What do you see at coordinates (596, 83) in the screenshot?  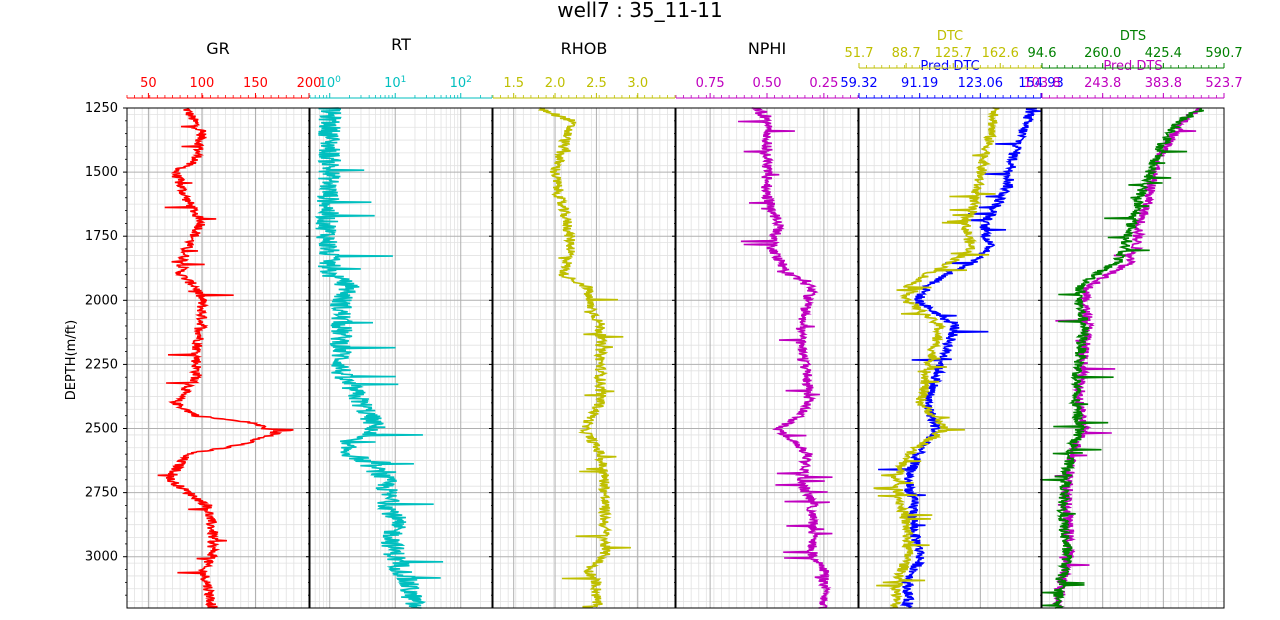 I see `axis-tick-label: 2.5` at bounding box center [596, 83].